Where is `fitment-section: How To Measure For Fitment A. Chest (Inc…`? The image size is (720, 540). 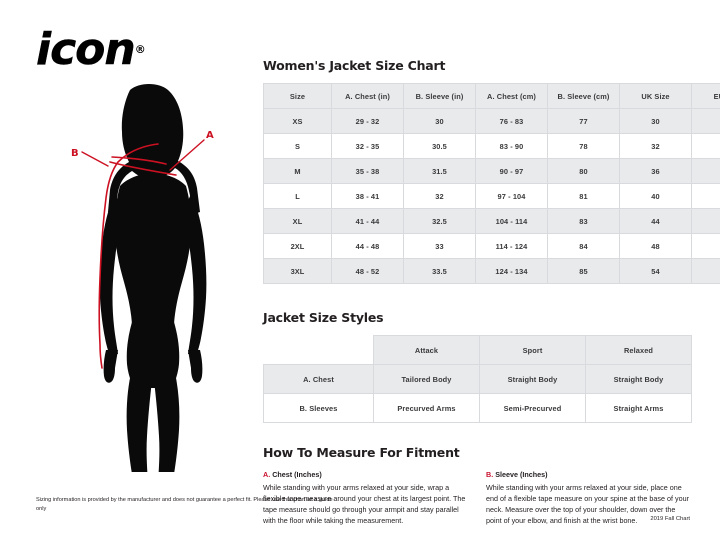 fitment-section: How To Measure For Fitment A. Chest (Inc… is located at coordinates (477, 486).